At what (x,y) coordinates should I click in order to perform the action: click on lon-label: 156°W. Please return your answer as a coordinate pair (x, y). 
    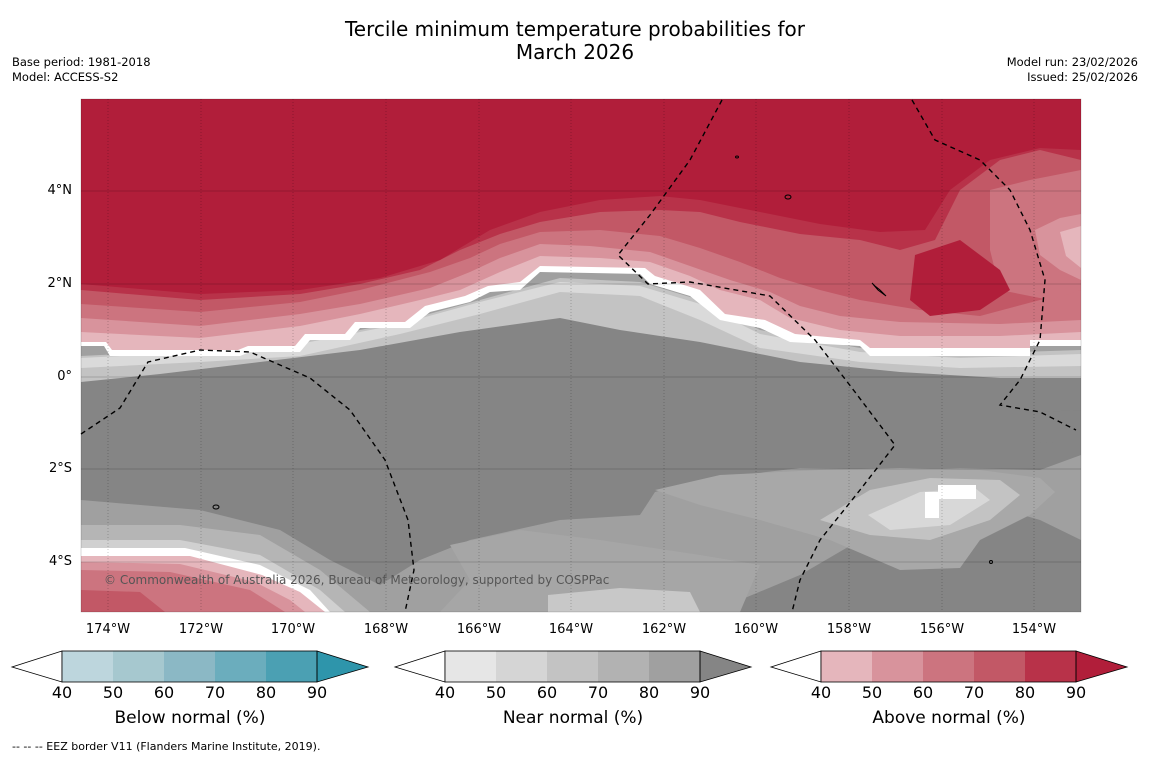
    Looking at the image, I should click on (942, 629).